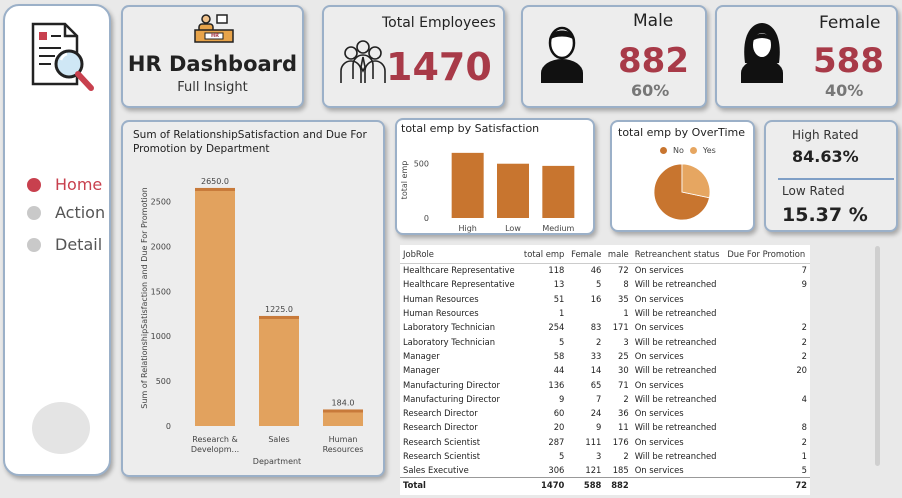 The width and height of the screenshot is (902, 498). Describe the element at coordinates (277, 461) in the screenshot. I see `x-axis-label: Department` at that location.